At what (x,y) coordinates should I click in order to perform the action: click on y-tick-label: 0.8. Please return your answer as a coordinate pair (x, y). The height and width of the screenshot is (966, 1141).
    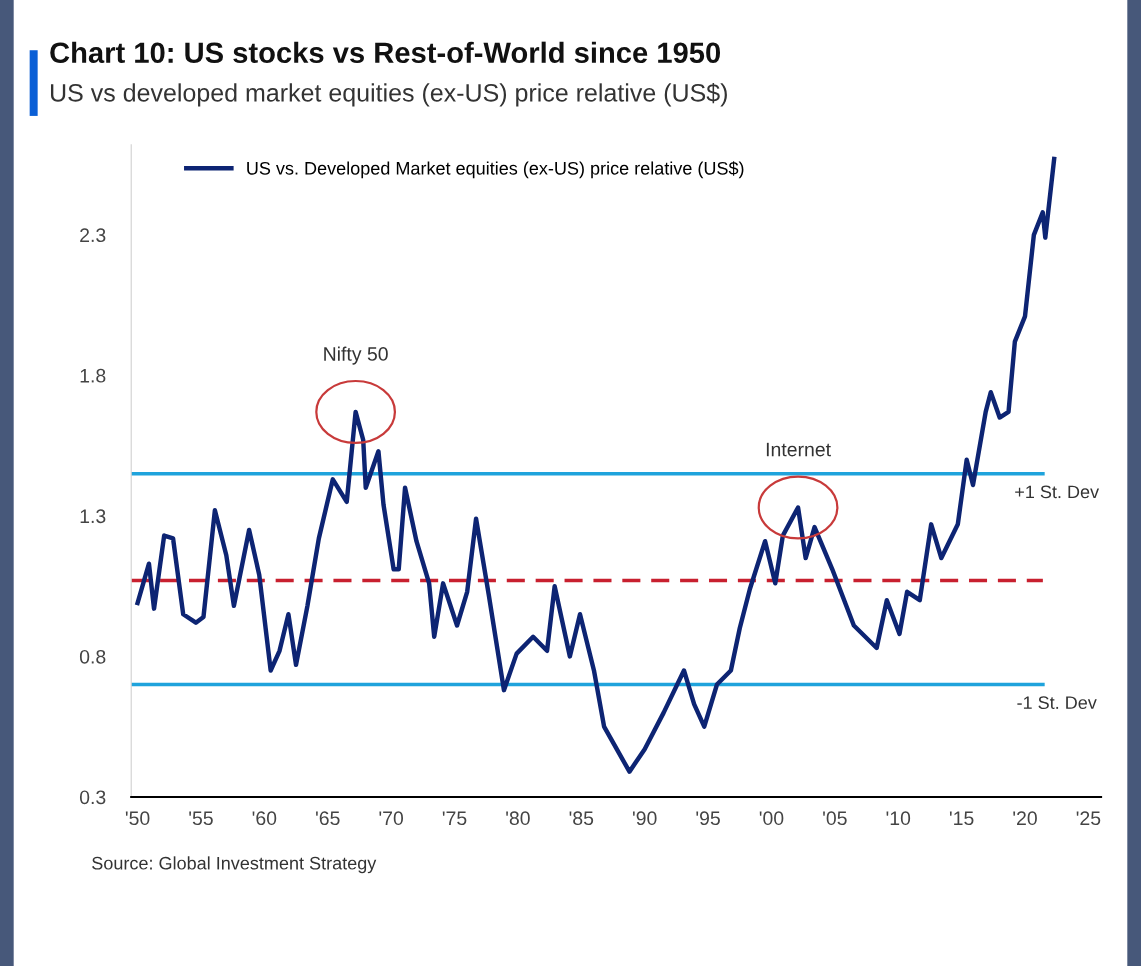
    Looking at the image, I should click on (92, 656).